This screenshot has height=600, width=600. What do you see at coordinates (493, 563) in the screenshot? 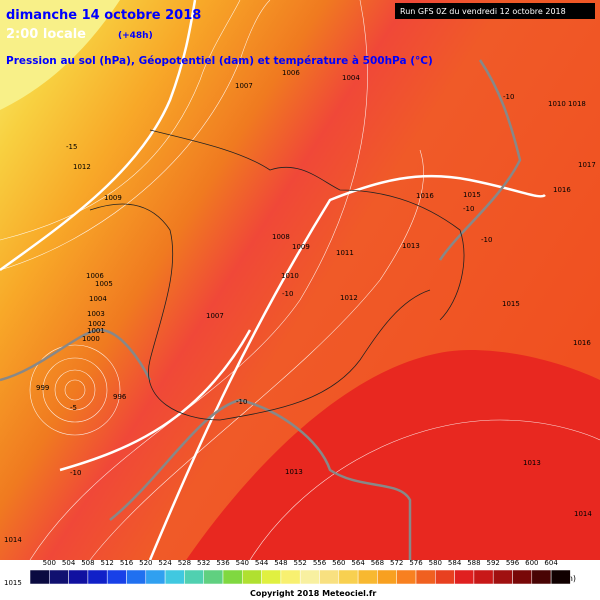
I see `color-label: 592` at bounding box center [493, 563].